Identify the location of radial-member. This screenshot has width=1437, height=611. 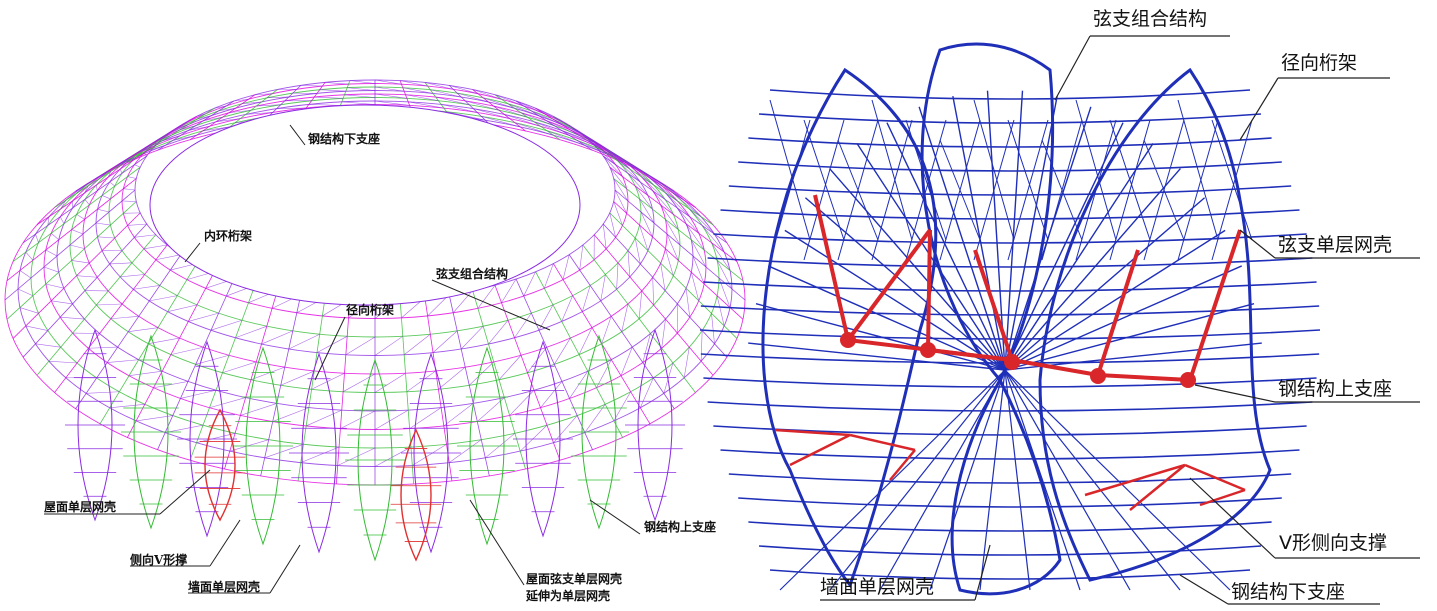
(639, 319).